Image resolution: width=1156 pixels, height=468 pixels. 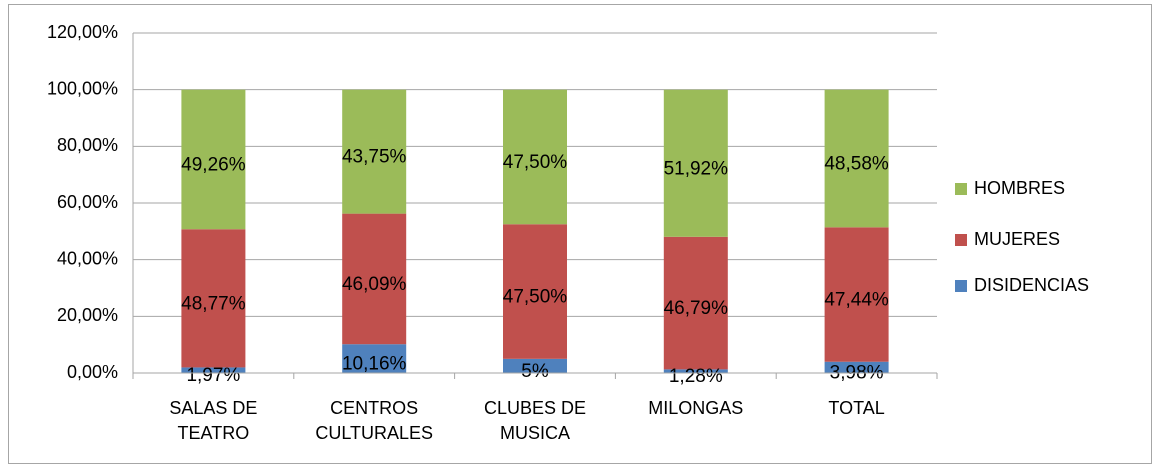 What do you see at coordinates (374, 157) in the screenshot?
I see `value-label: 43,75%` at bounding box center [374, 157].